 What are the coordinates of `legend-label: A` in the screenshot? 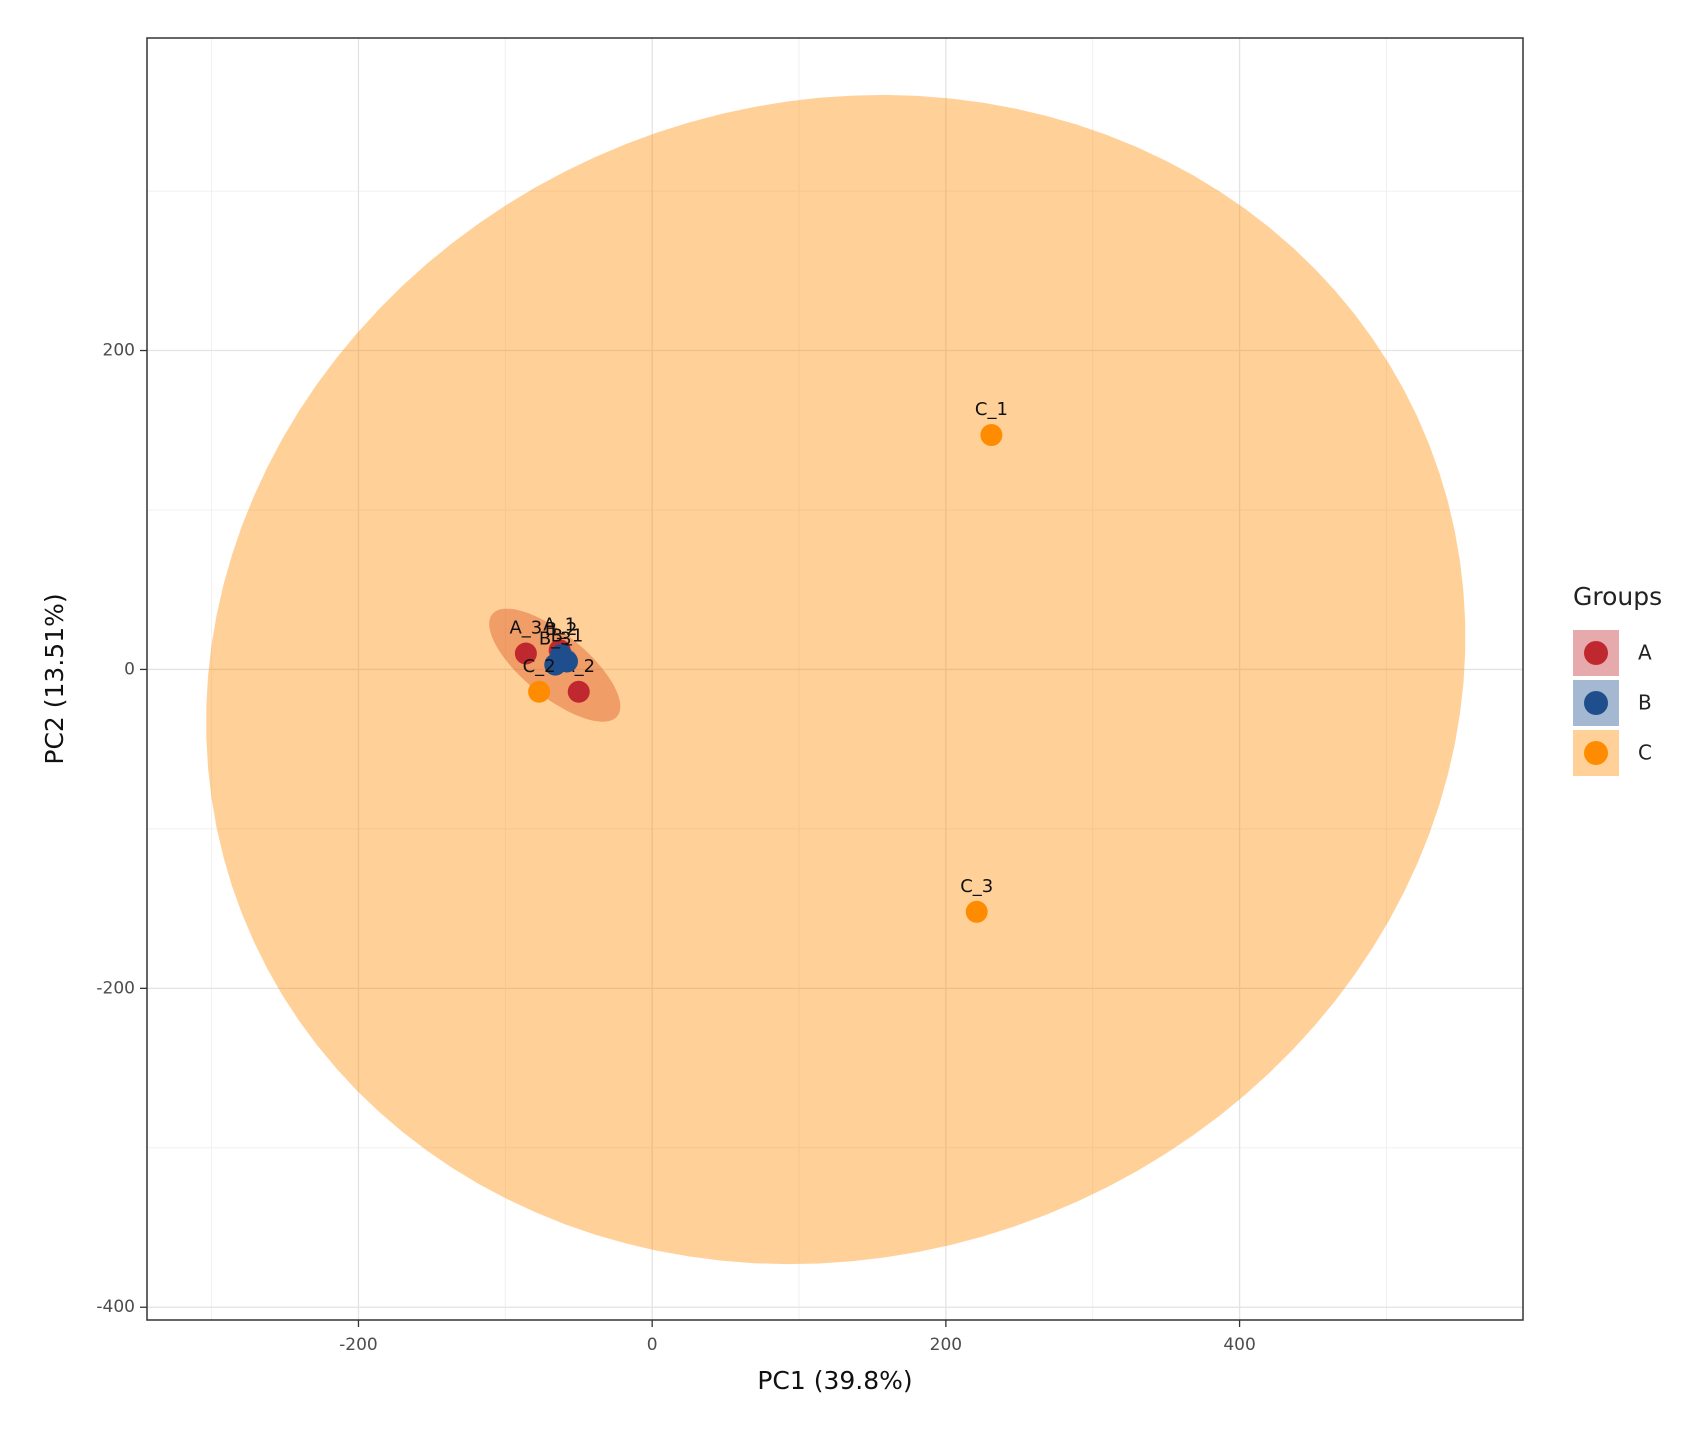 It's located at (1645, 653).